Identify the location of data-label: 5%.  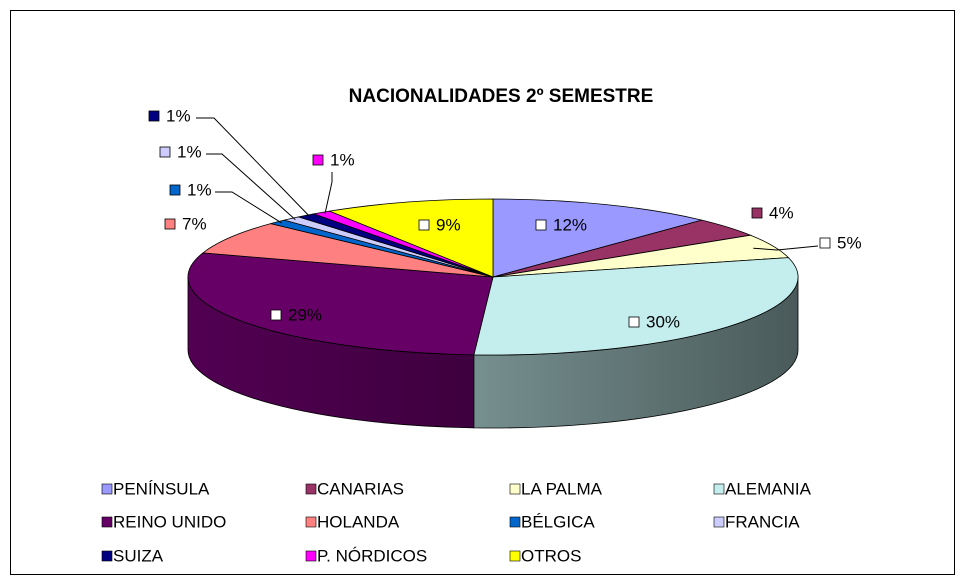
(849, 242).